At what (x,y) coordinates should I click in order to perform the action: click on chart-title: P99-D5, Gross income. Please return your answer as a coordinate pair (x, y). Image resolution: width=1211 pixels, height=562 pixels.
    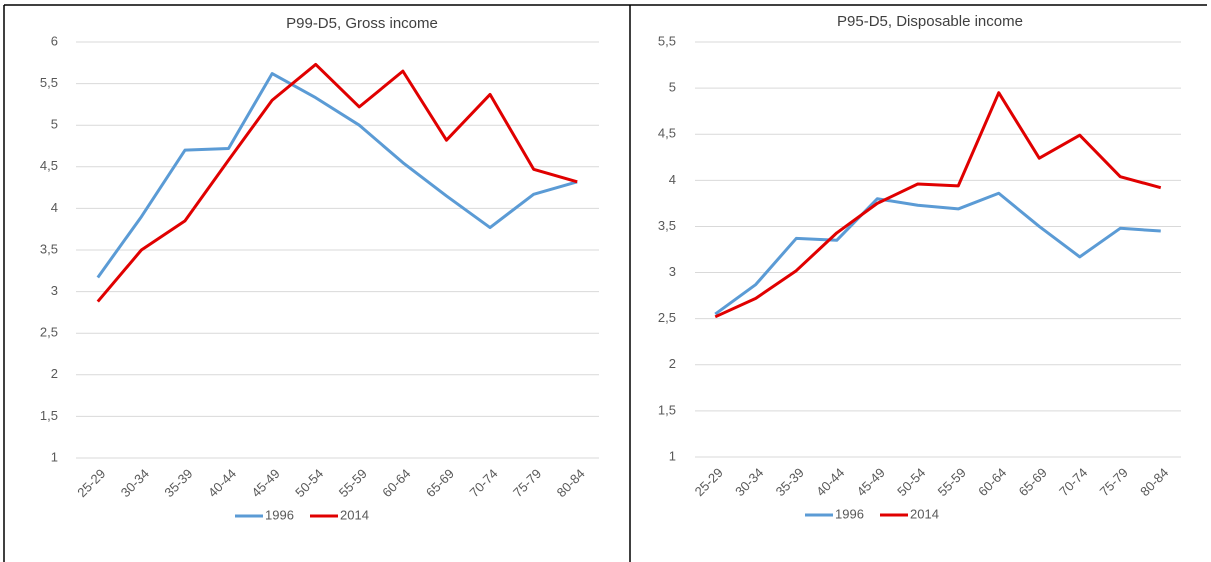
    Looking at the image, I should click on (362, 23).